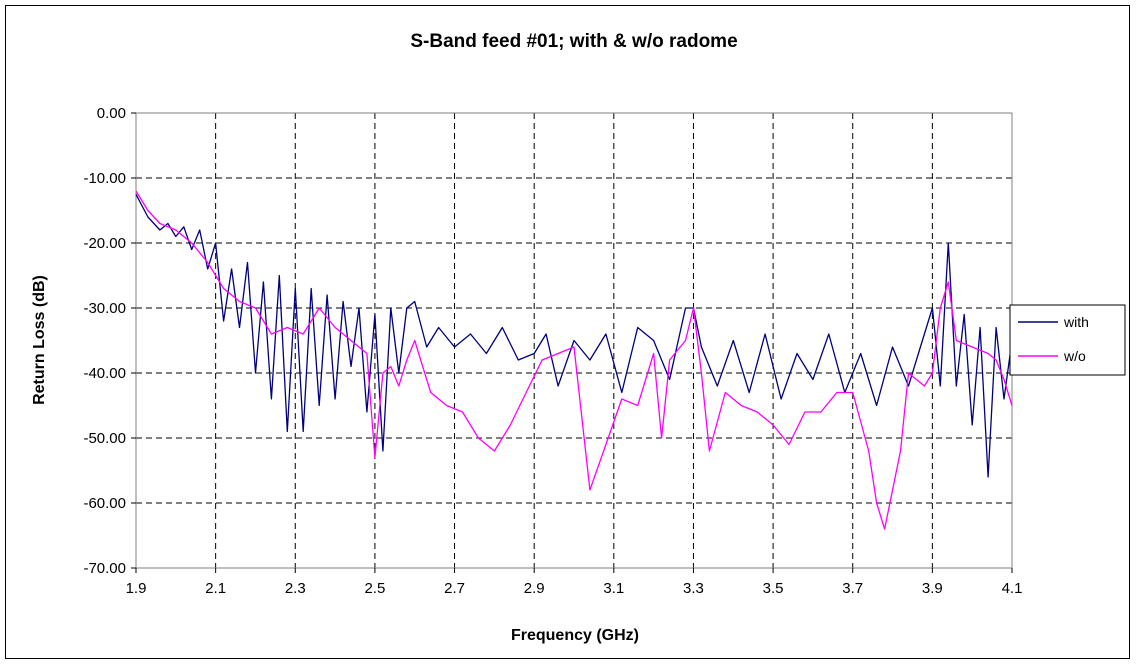 Image resolution: width=1139 pixels, height=667 pixels. Describe the element at coordinates (534, 588) in the screenshot. I see `x-tick-label: 2.9` at that location.